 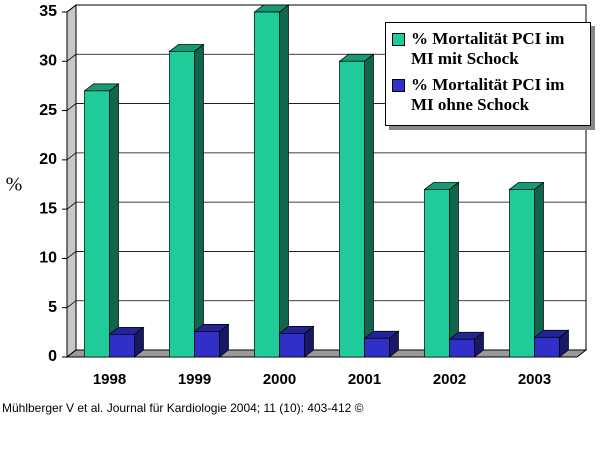 I want to click on y-tick-label: 5, so click(x=52, y=307).